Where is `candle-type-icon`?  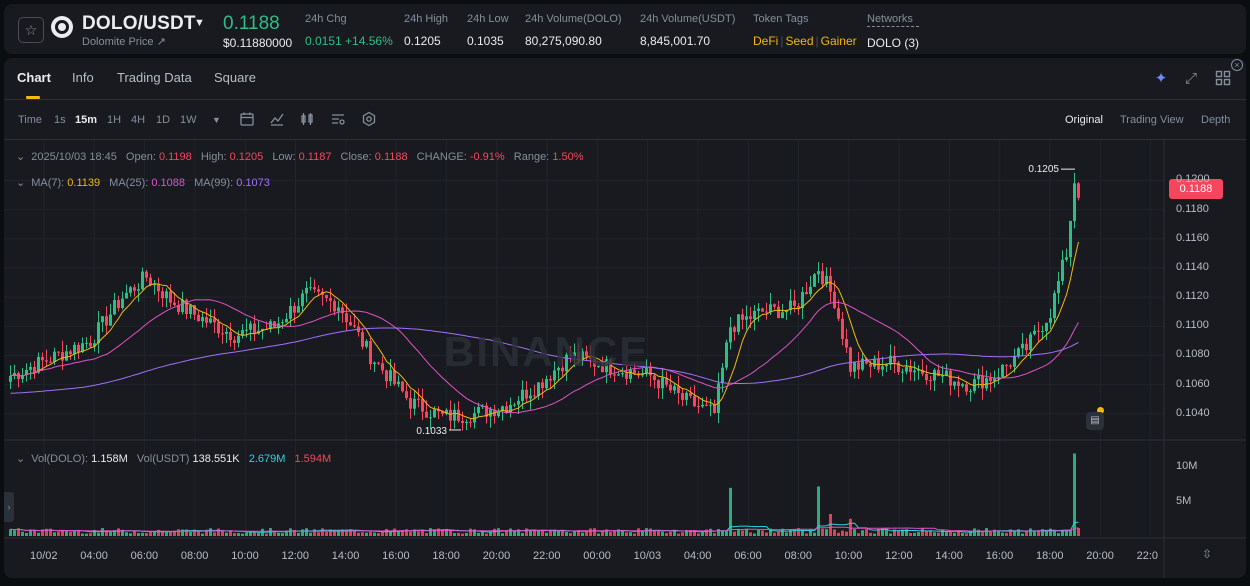
candle-type-icon is located at coordinates (307, 119).